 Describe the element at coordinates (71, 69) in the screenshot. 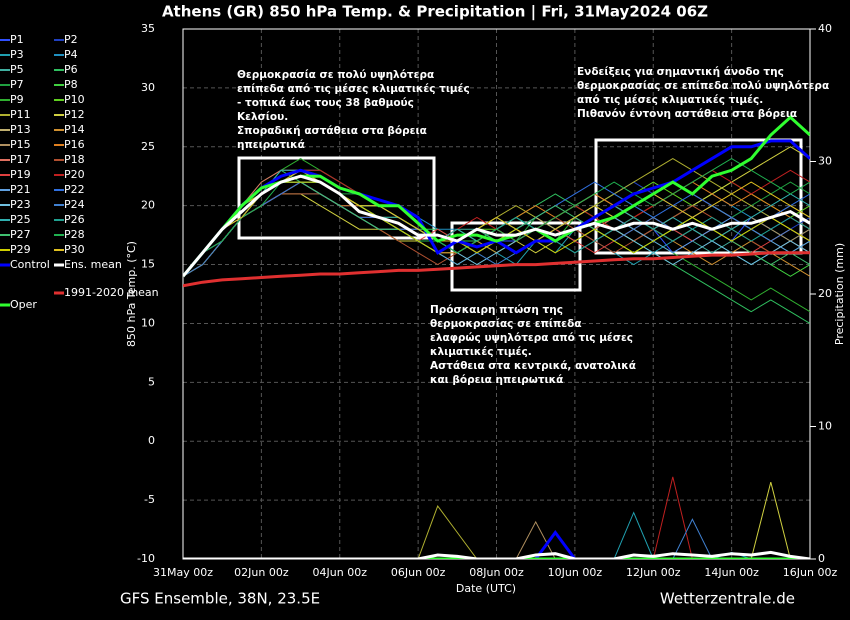

I see `legend-label: P6` at that location.